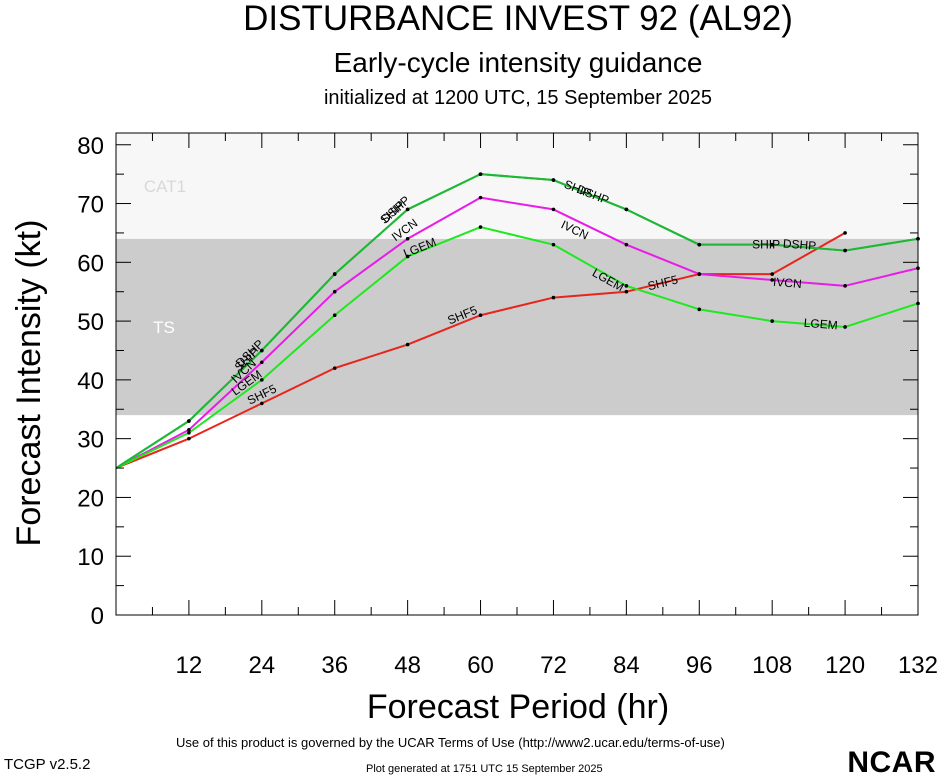  Describe the element at coordinates (29, 383) in the screenshot. I see `y-axis-title: Forecast Intensity (kt)` at that location.